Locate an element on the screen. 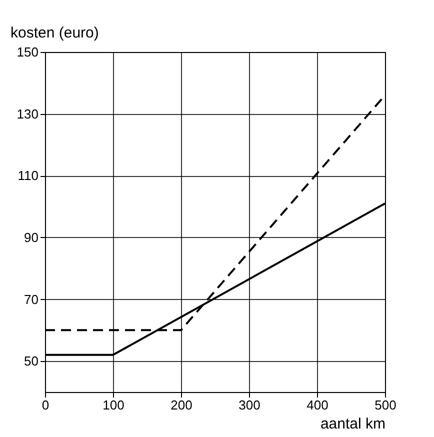 The image size is (434, 437). x-tick-label: 200 is located at coordinates (181, 405).